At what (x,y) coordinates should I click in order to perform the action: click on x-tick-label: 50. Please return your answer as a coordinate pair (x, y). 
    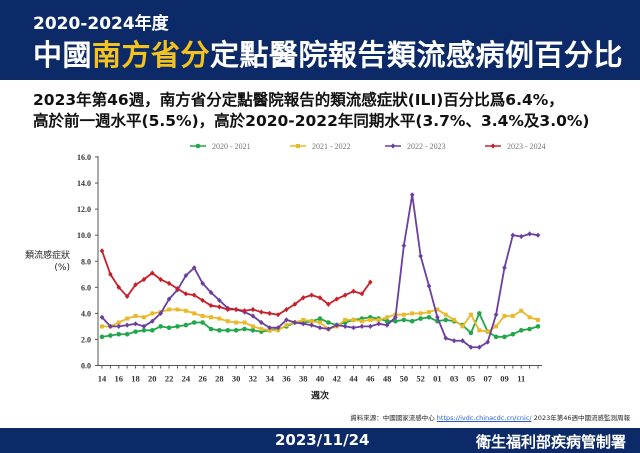
    Looking at the image, I should click on (404, 379).